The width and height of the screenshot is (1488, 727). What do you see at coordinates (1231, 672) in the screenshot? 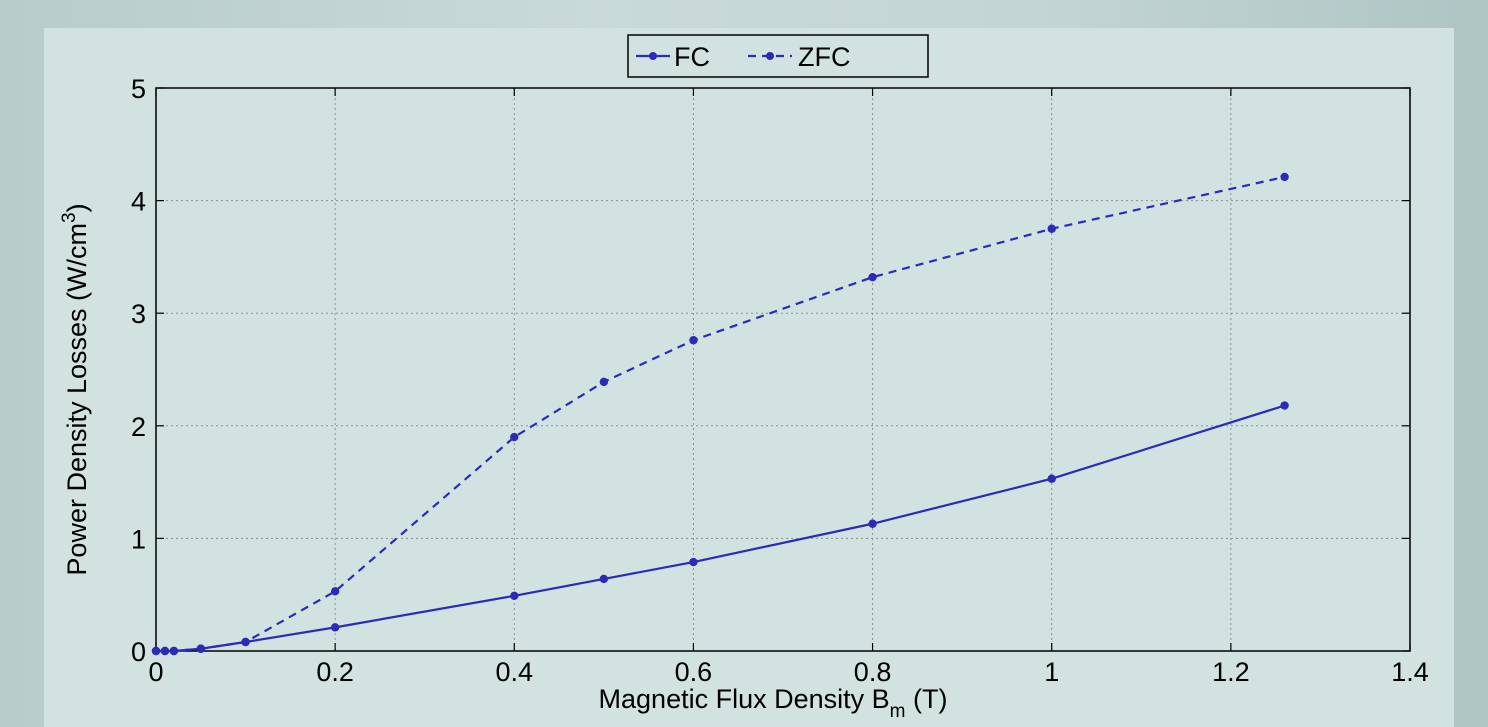
I see `x-tick-label: 1.2` at bounding box center [1231, 672].